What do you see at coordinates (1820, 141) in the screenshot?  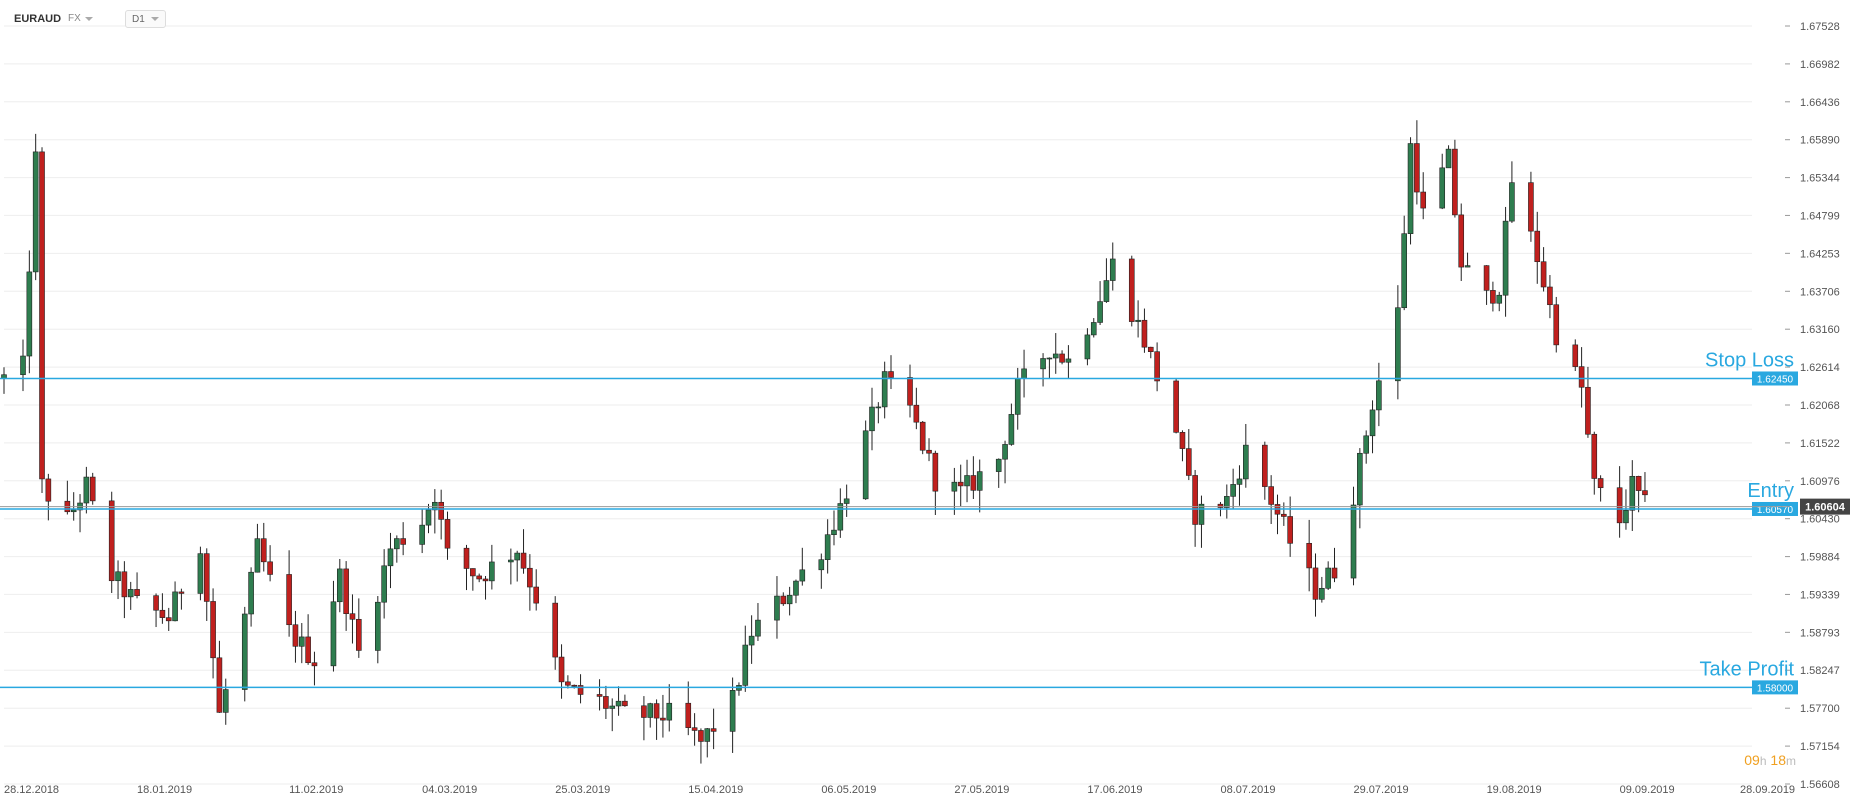 I see `y-tick-label: 1.65890` at bounding box center [1820, 141].